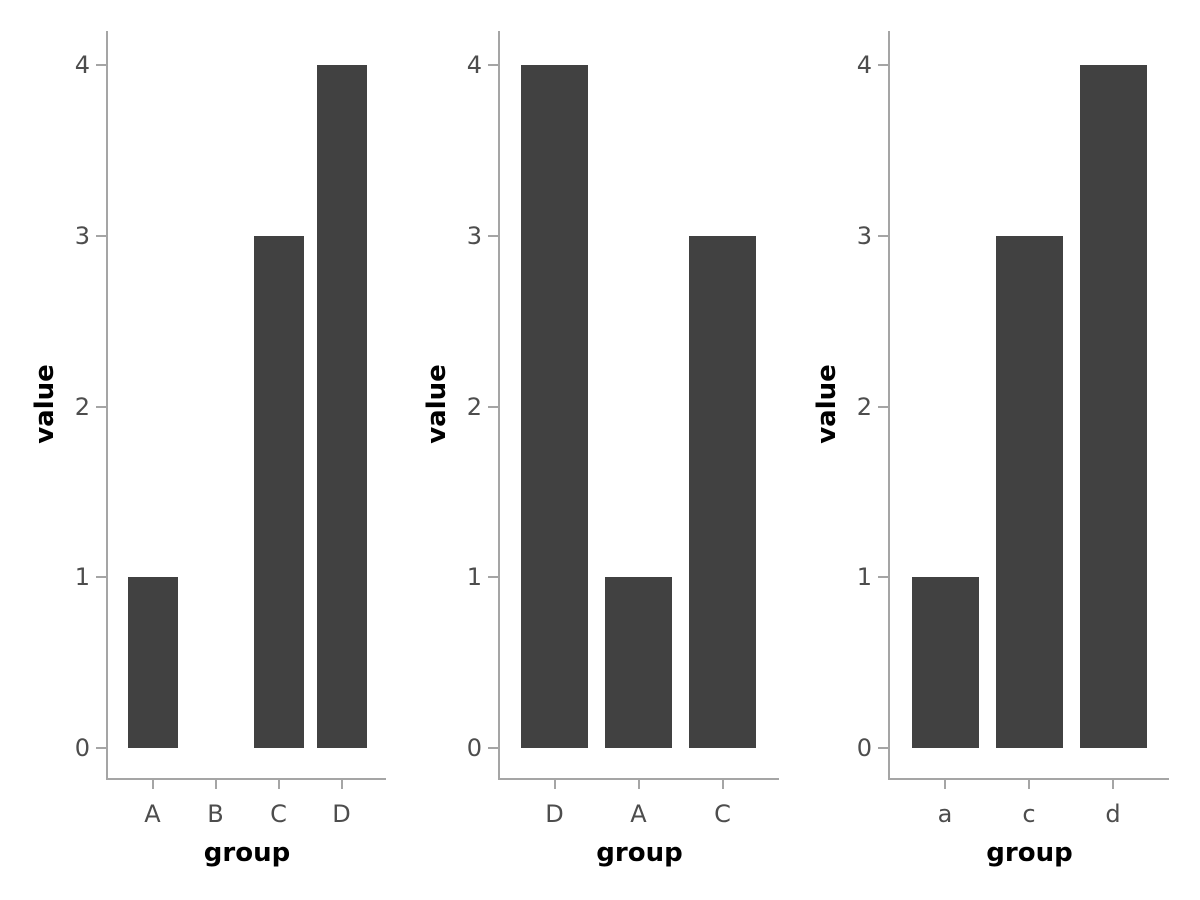  I want to click on y-axis-title: value, so click(827, 404).